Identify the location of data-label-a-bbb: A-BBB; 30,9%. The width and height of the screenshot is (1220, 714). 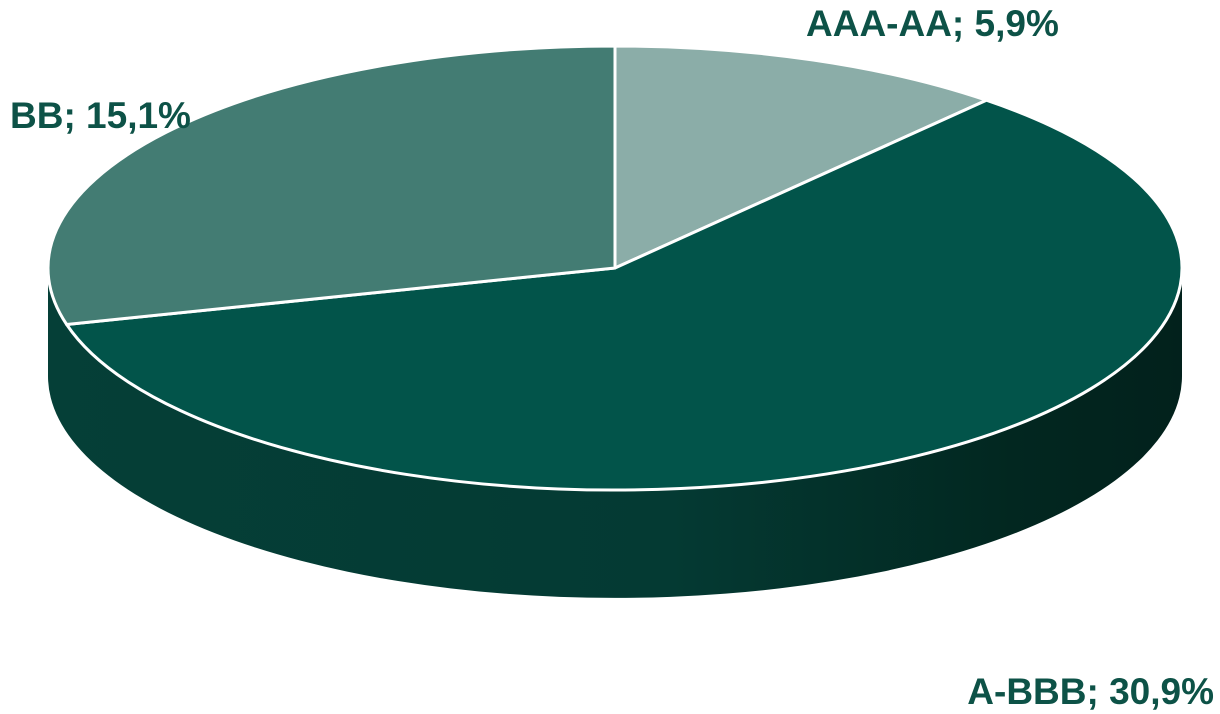
(1090, 691).